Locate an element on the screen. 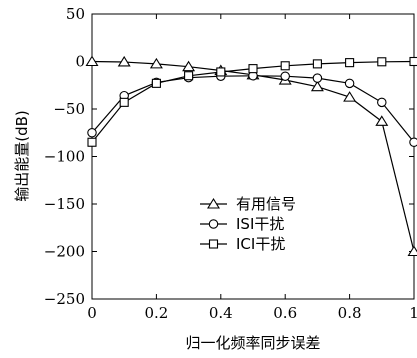 This screenshot has width=417, height=358. x-tick-label: 0.6 is located at coordinates (285, 313).